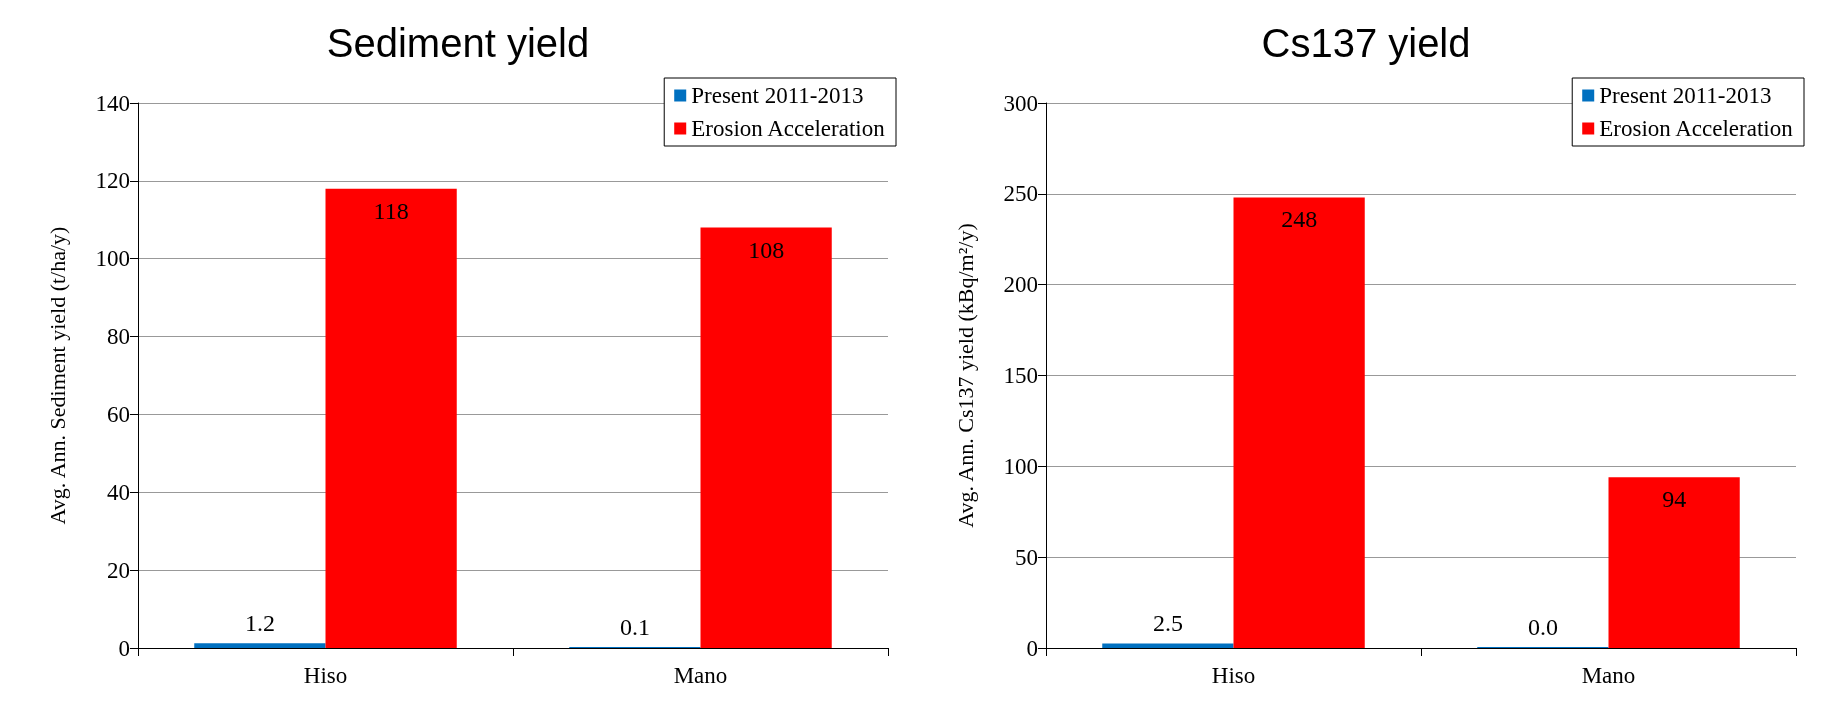 The height and width of the screenshot is (713, 1825). Describe the element at coordinates (1299, 219) in the screenshot. I see `data-label: 248` at that location.